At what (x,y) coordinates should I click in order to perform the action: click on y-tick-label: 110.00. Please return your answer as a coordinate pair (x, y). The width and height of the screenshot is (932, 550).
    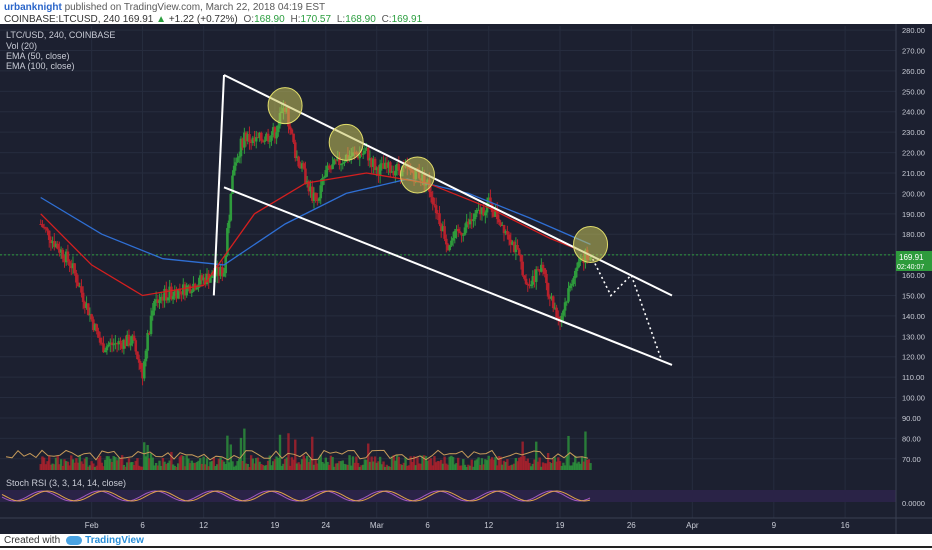
    Looking at the image, I should click on (913, 377).